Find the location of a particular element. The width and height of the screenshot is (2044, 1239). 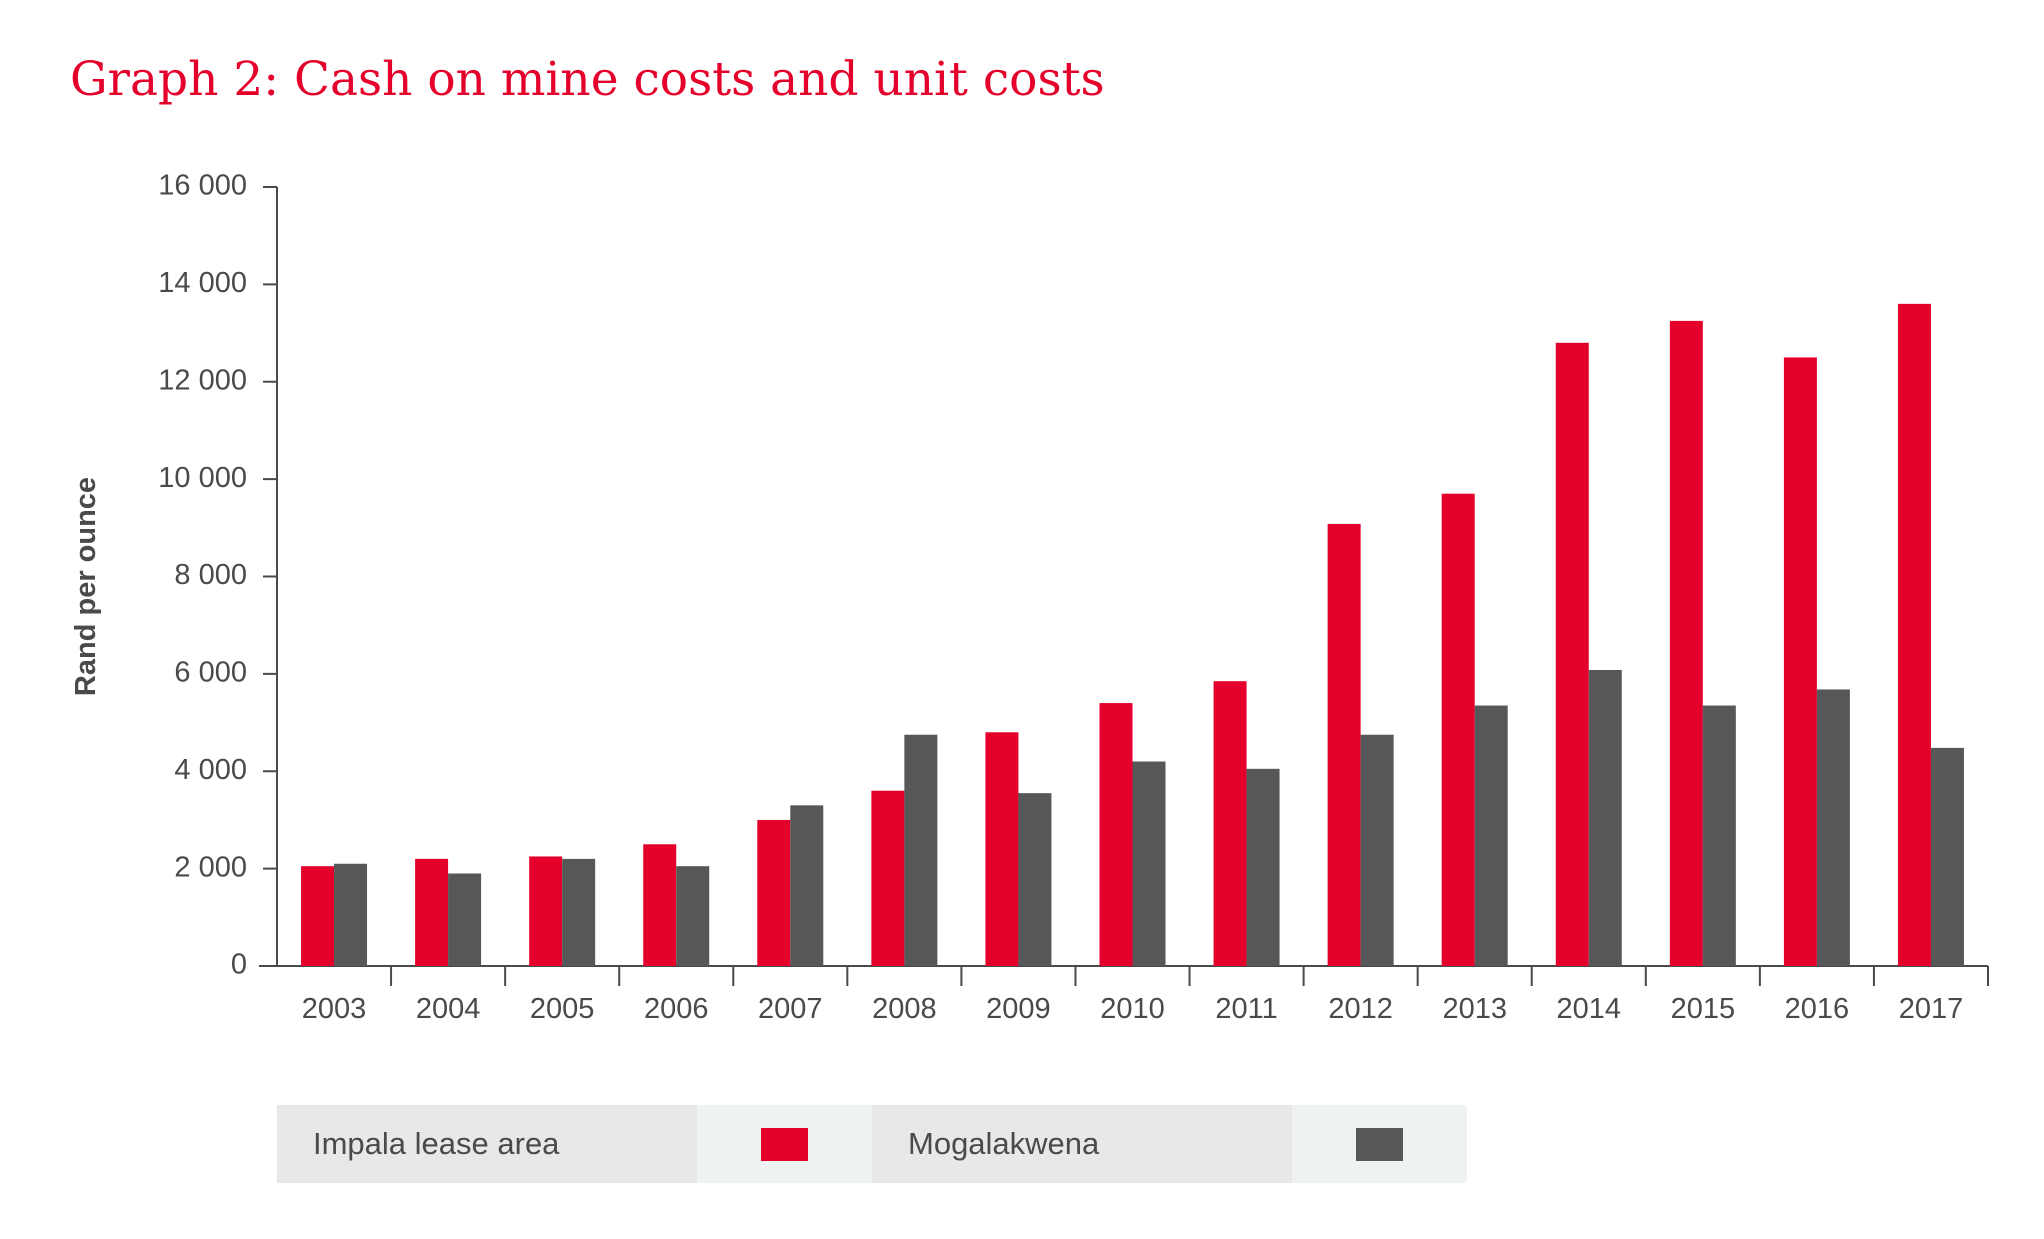

x-tick-label: 2015 is located at coordinates (1703, 1009).